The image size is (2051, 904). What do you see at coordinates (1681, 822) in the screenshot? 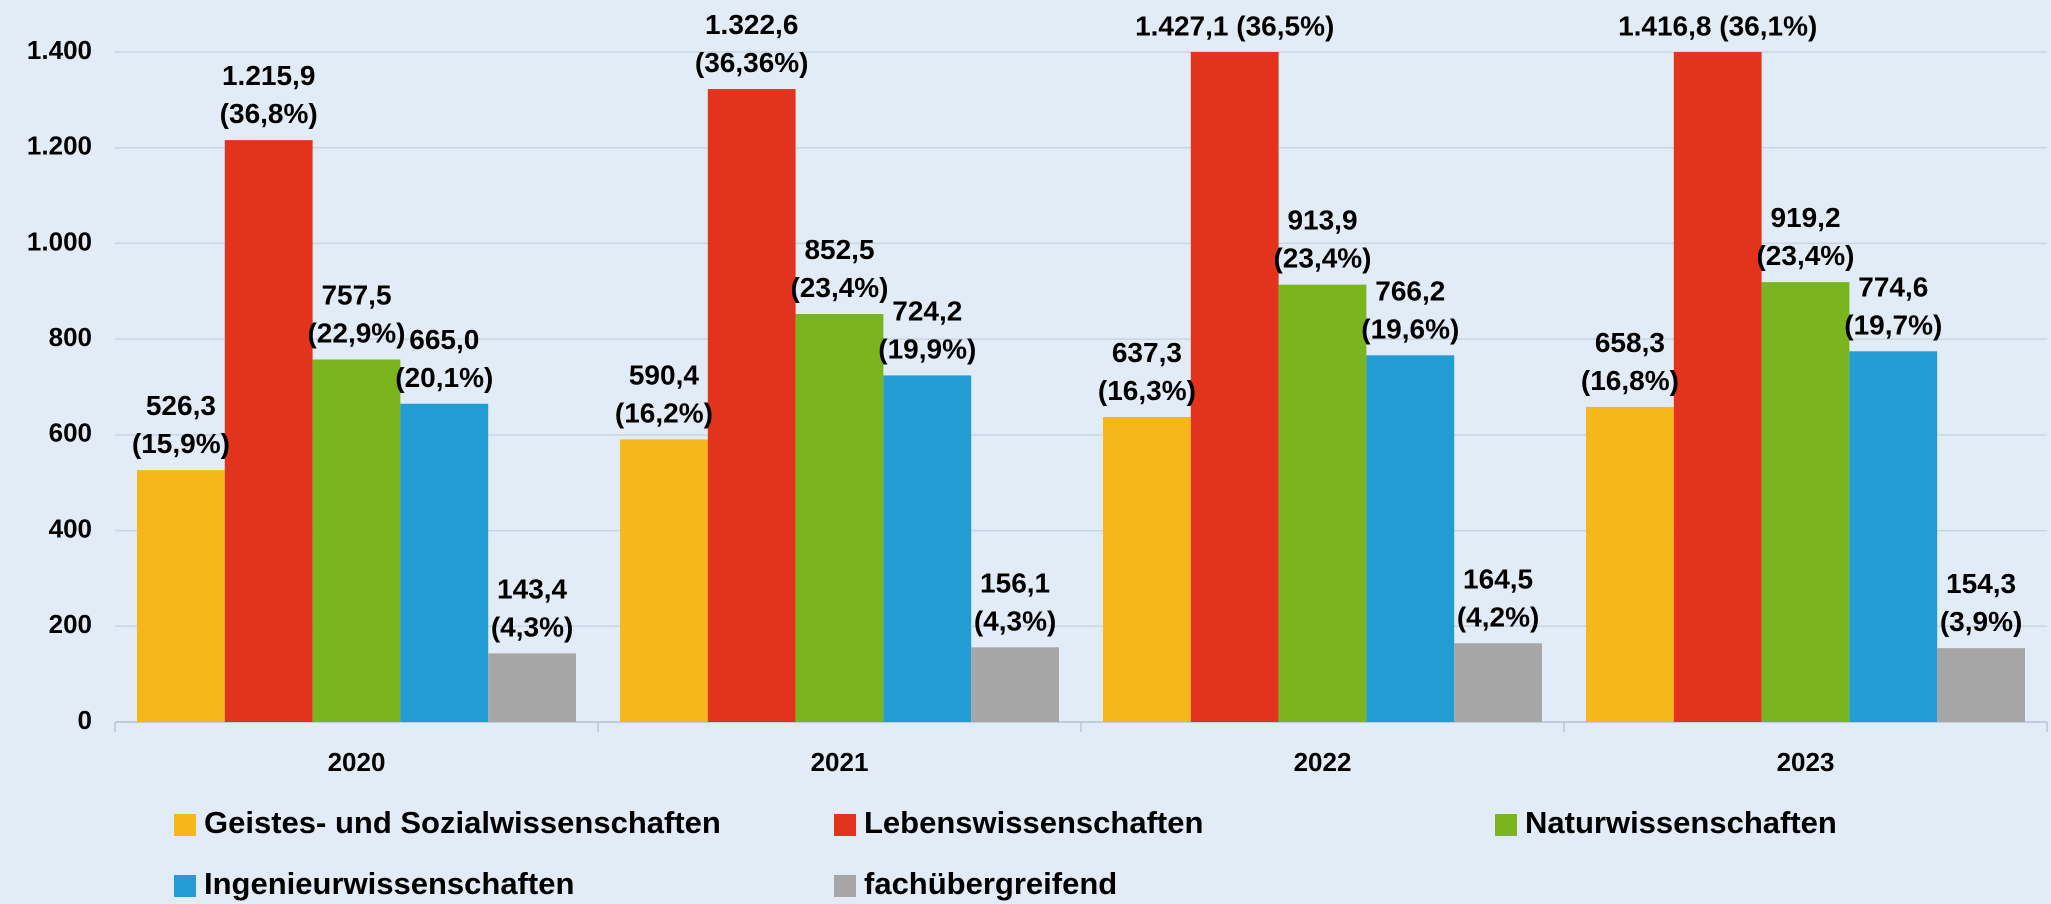
I see `legend-label: Naturwissenschaften` at bounding box center [1681, 822].